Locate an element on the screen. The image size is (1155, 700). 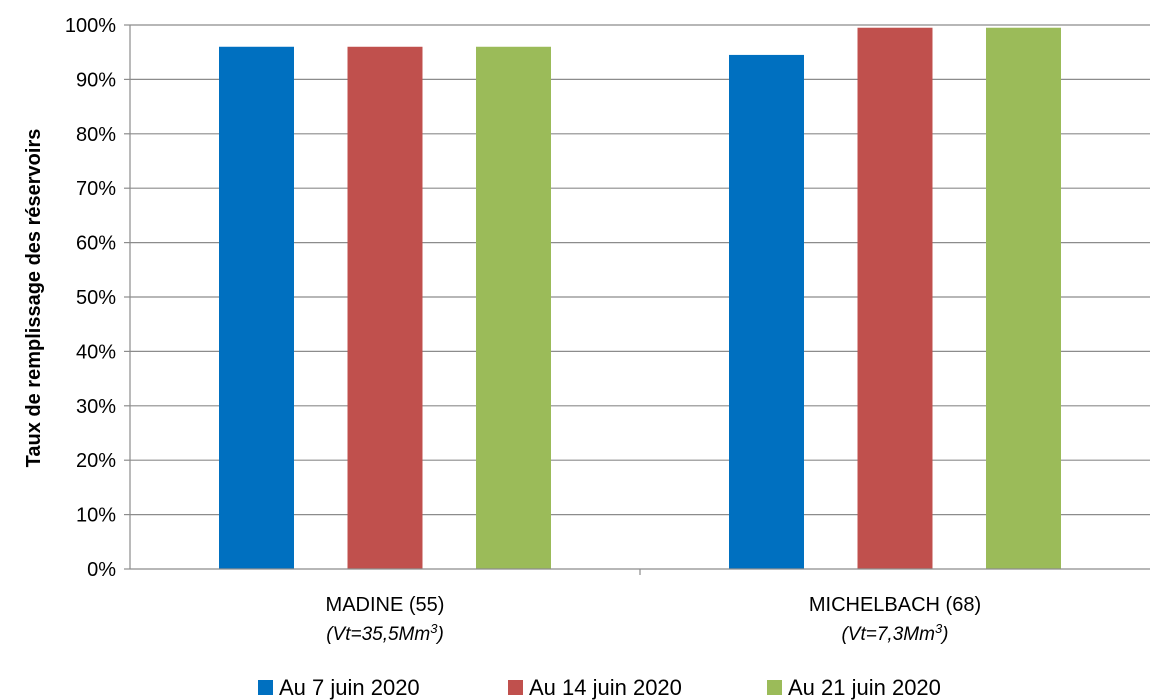
y-tick-label: 30% is located at coordinates (96, 407).